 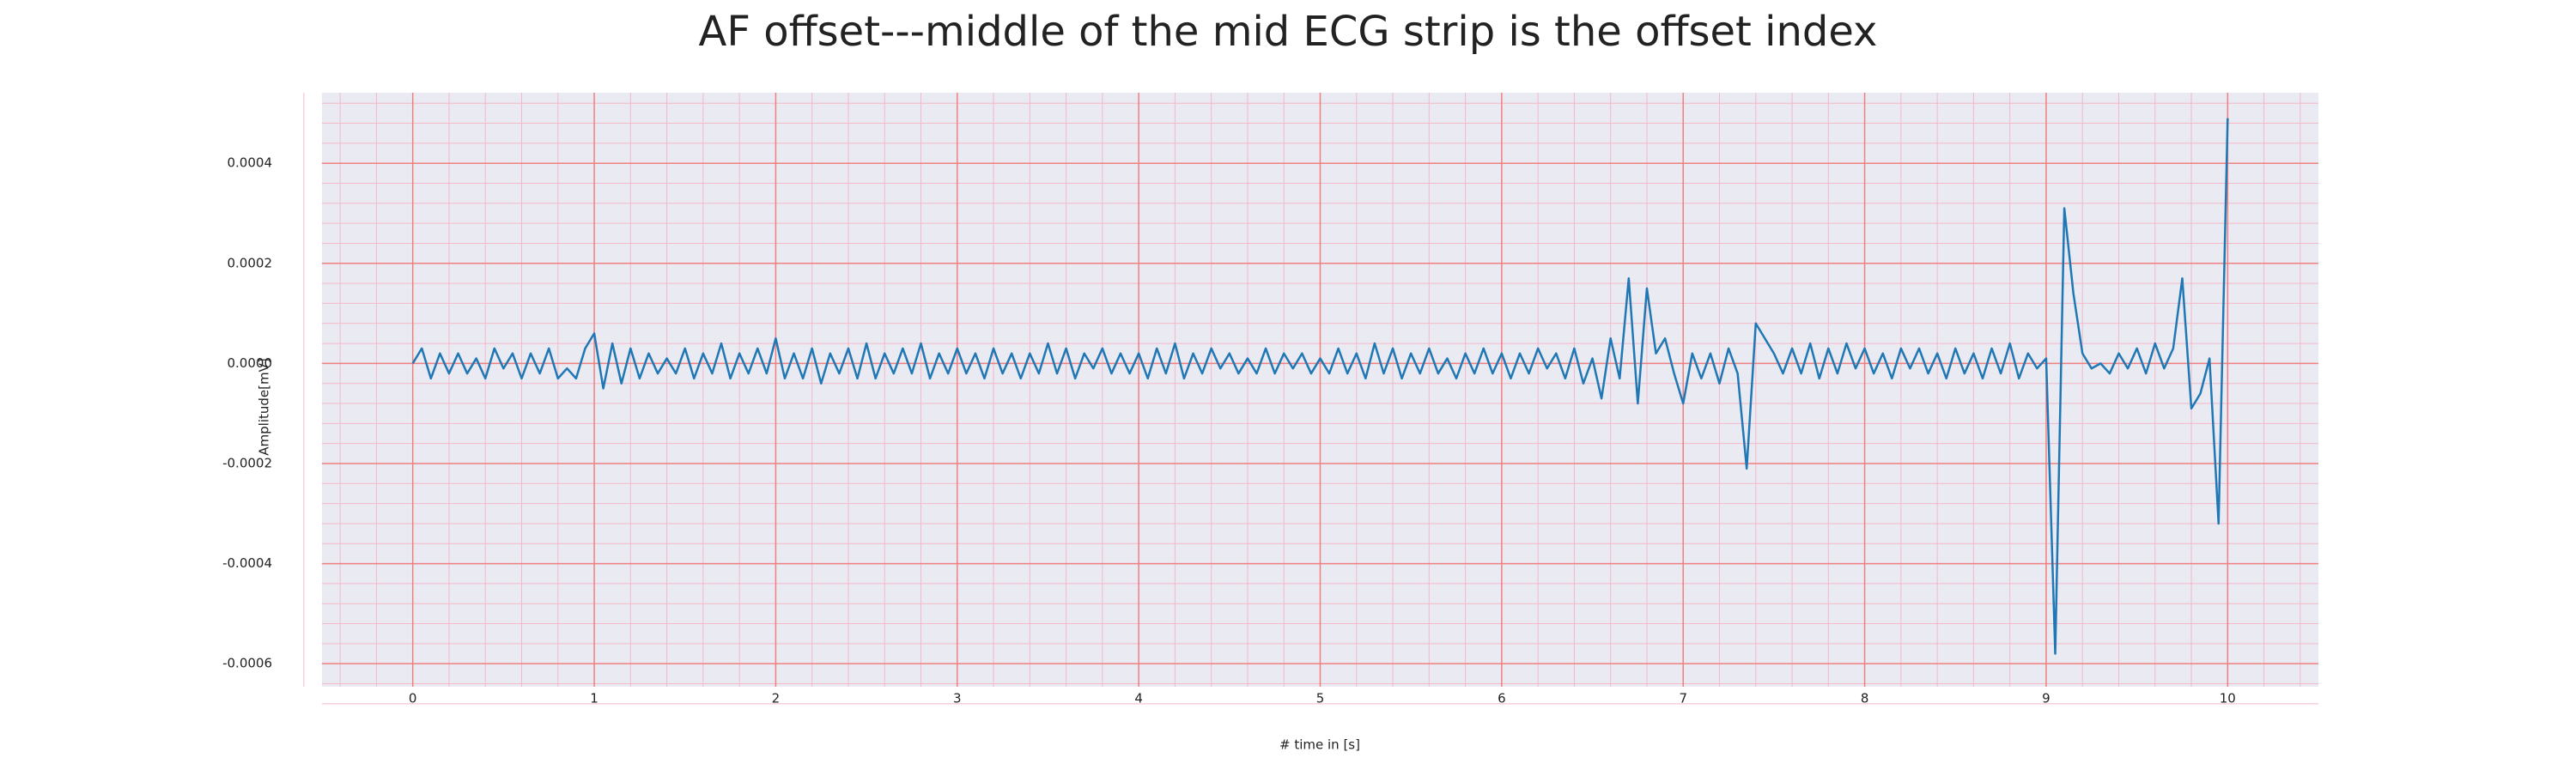 I want to click on y-tick-label: -0.0006, so click(x=247, y=663).